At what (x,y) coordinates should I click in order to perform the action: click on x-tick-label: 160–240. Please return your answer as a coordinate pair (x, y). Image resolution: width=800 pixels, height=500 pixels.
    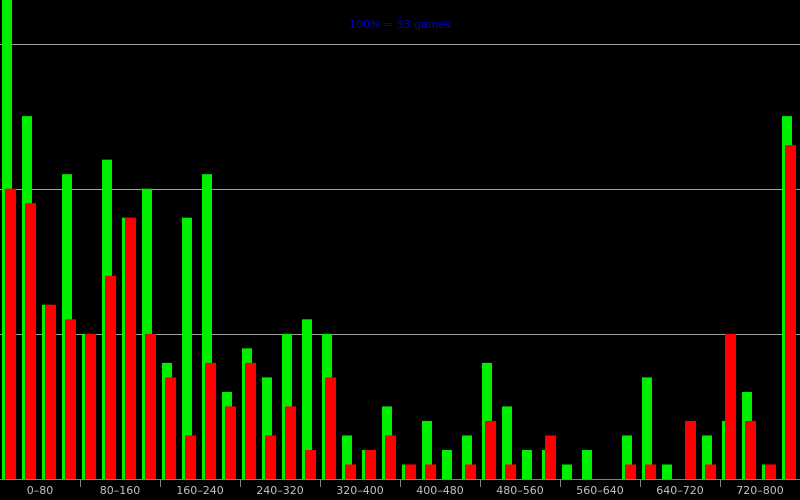
    Looking at the image, I should click on (200, 490).